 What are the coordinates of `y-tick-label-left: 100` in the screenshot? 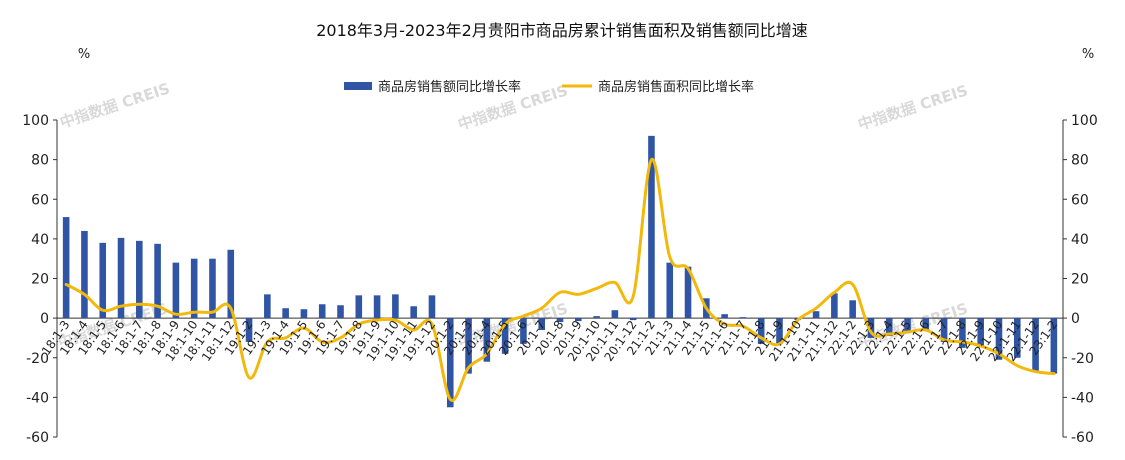 It's located at (35, 121).